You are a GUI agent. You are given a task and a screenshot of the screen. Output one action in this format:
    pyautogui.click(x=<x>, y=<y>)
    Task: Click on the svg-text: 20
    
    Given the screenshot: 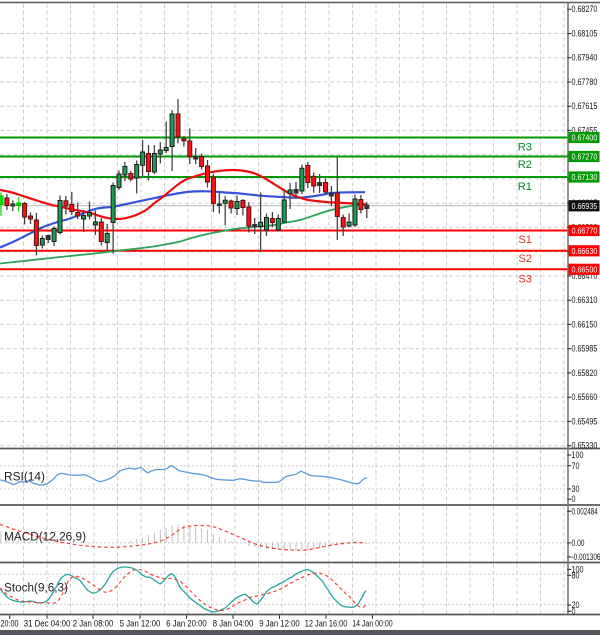 What is the action you would take?
    pyautogui.click(x=576, y=605)
    